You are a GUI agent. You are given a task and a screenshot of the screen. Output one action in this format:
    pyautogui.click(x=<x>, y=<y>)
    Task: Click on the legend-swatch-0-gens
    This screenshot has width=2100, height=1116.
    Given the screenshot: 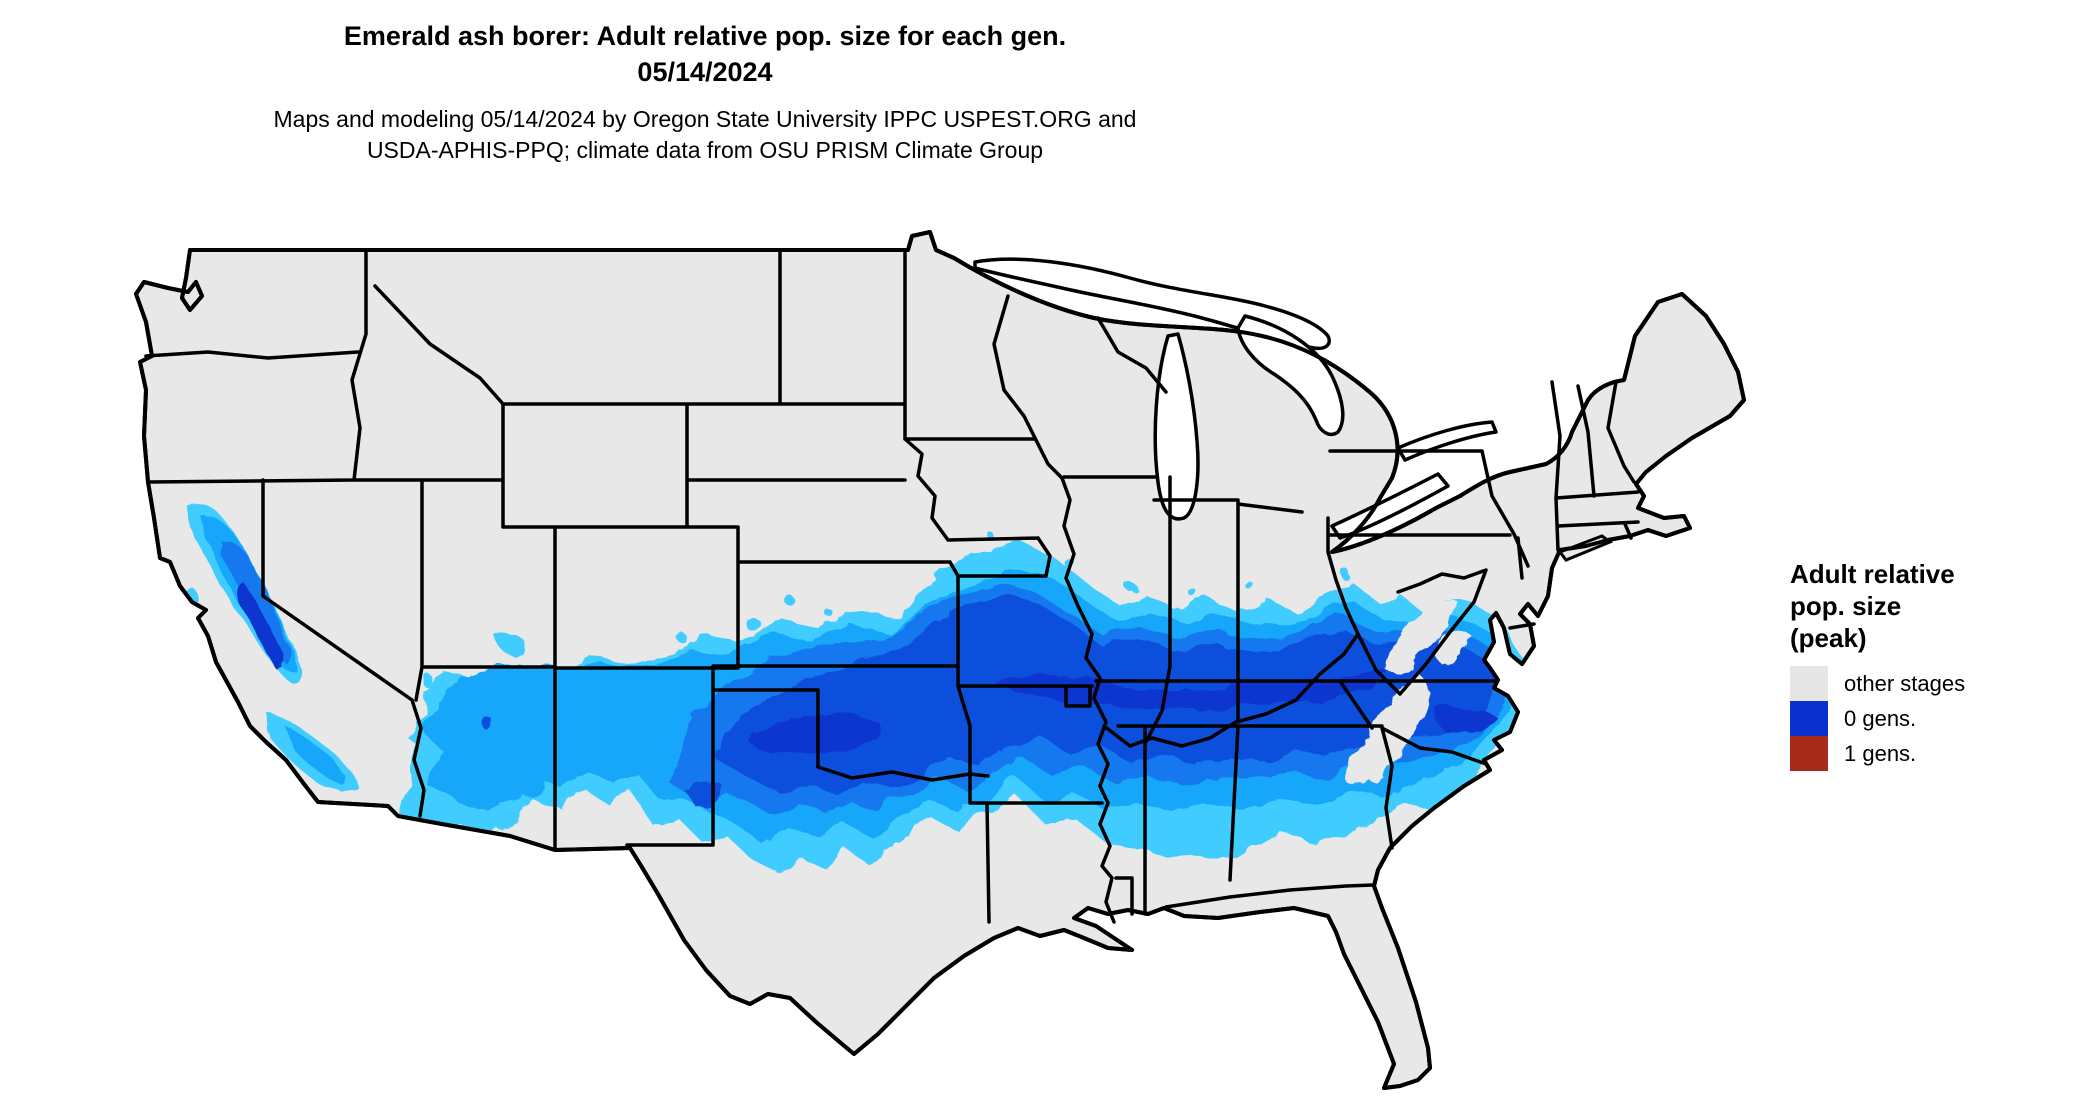 What is the action you would take?
    pyautogui.click(x=1809, y=718)
    